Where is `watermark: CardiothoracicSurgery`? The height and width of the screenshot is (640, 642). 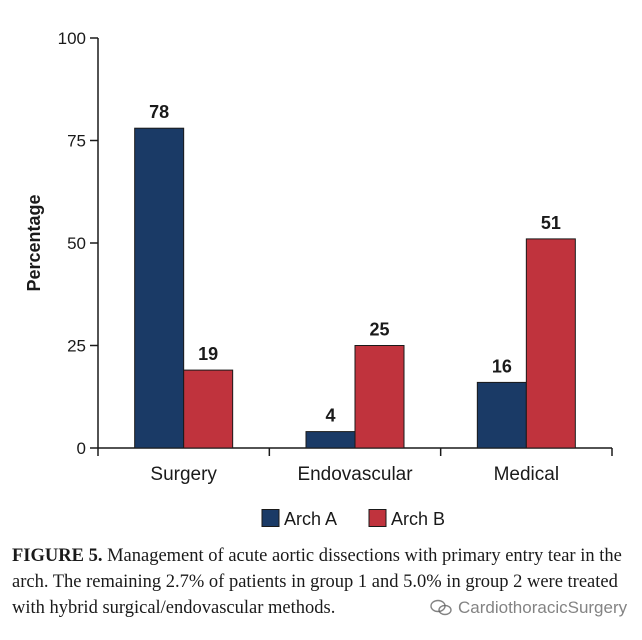 watermark: CardiothoracicSurgery is located at coordinates (528, 608).